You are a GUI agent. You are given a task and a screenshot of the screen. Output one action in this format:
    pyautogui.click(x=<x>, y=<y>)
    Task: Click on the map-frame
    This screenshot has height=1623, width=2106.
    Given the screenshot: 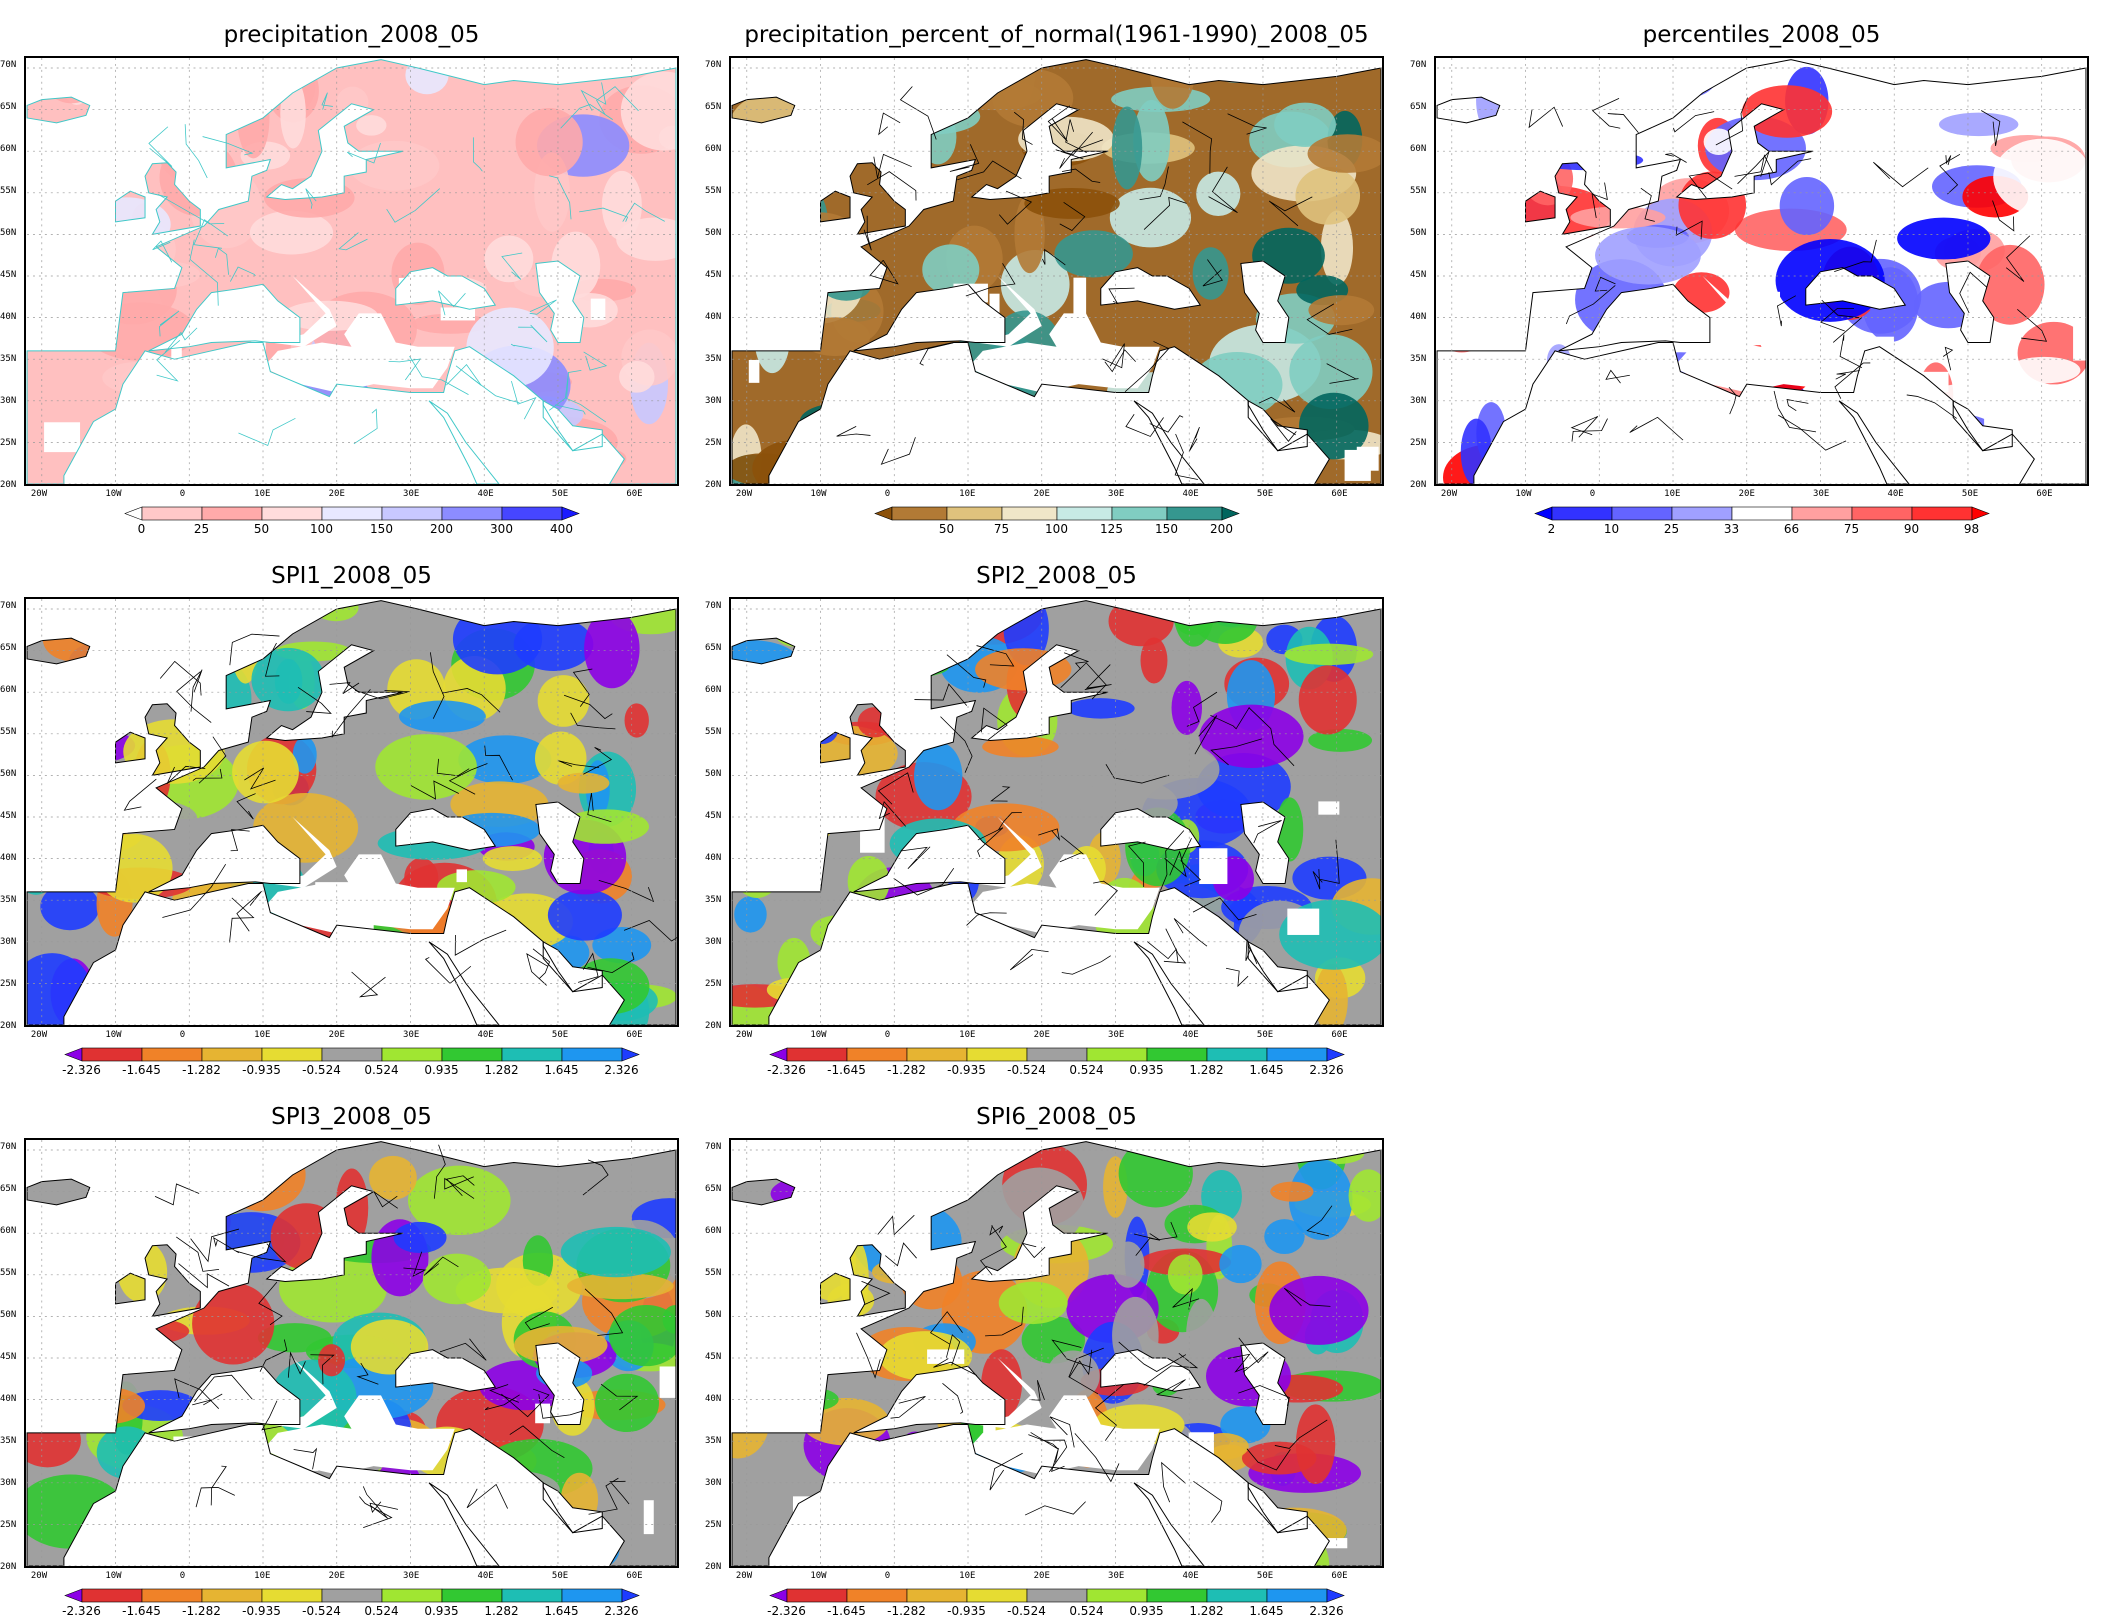 What is the action you would take?
    pyautogui.click(x=351, y=812)
    